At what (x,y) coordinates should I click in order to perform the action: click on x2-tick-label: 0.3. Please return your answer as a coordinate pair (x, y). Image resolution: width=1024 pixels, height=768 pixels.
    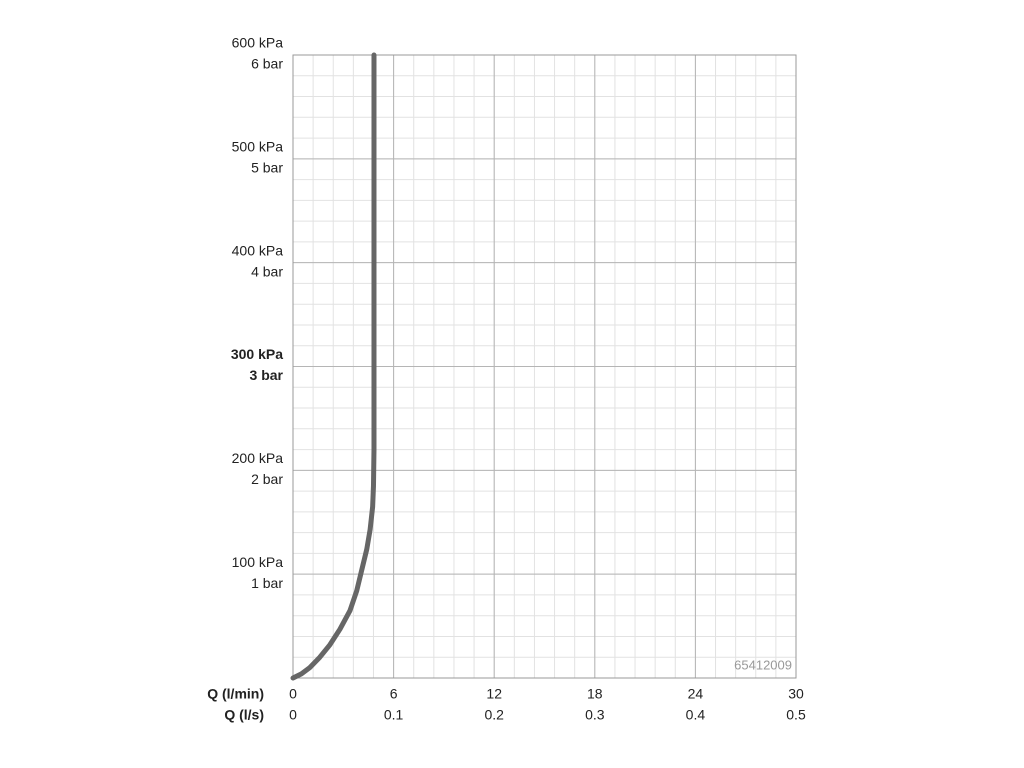
    Looking at the image, I should click on (595, 715).